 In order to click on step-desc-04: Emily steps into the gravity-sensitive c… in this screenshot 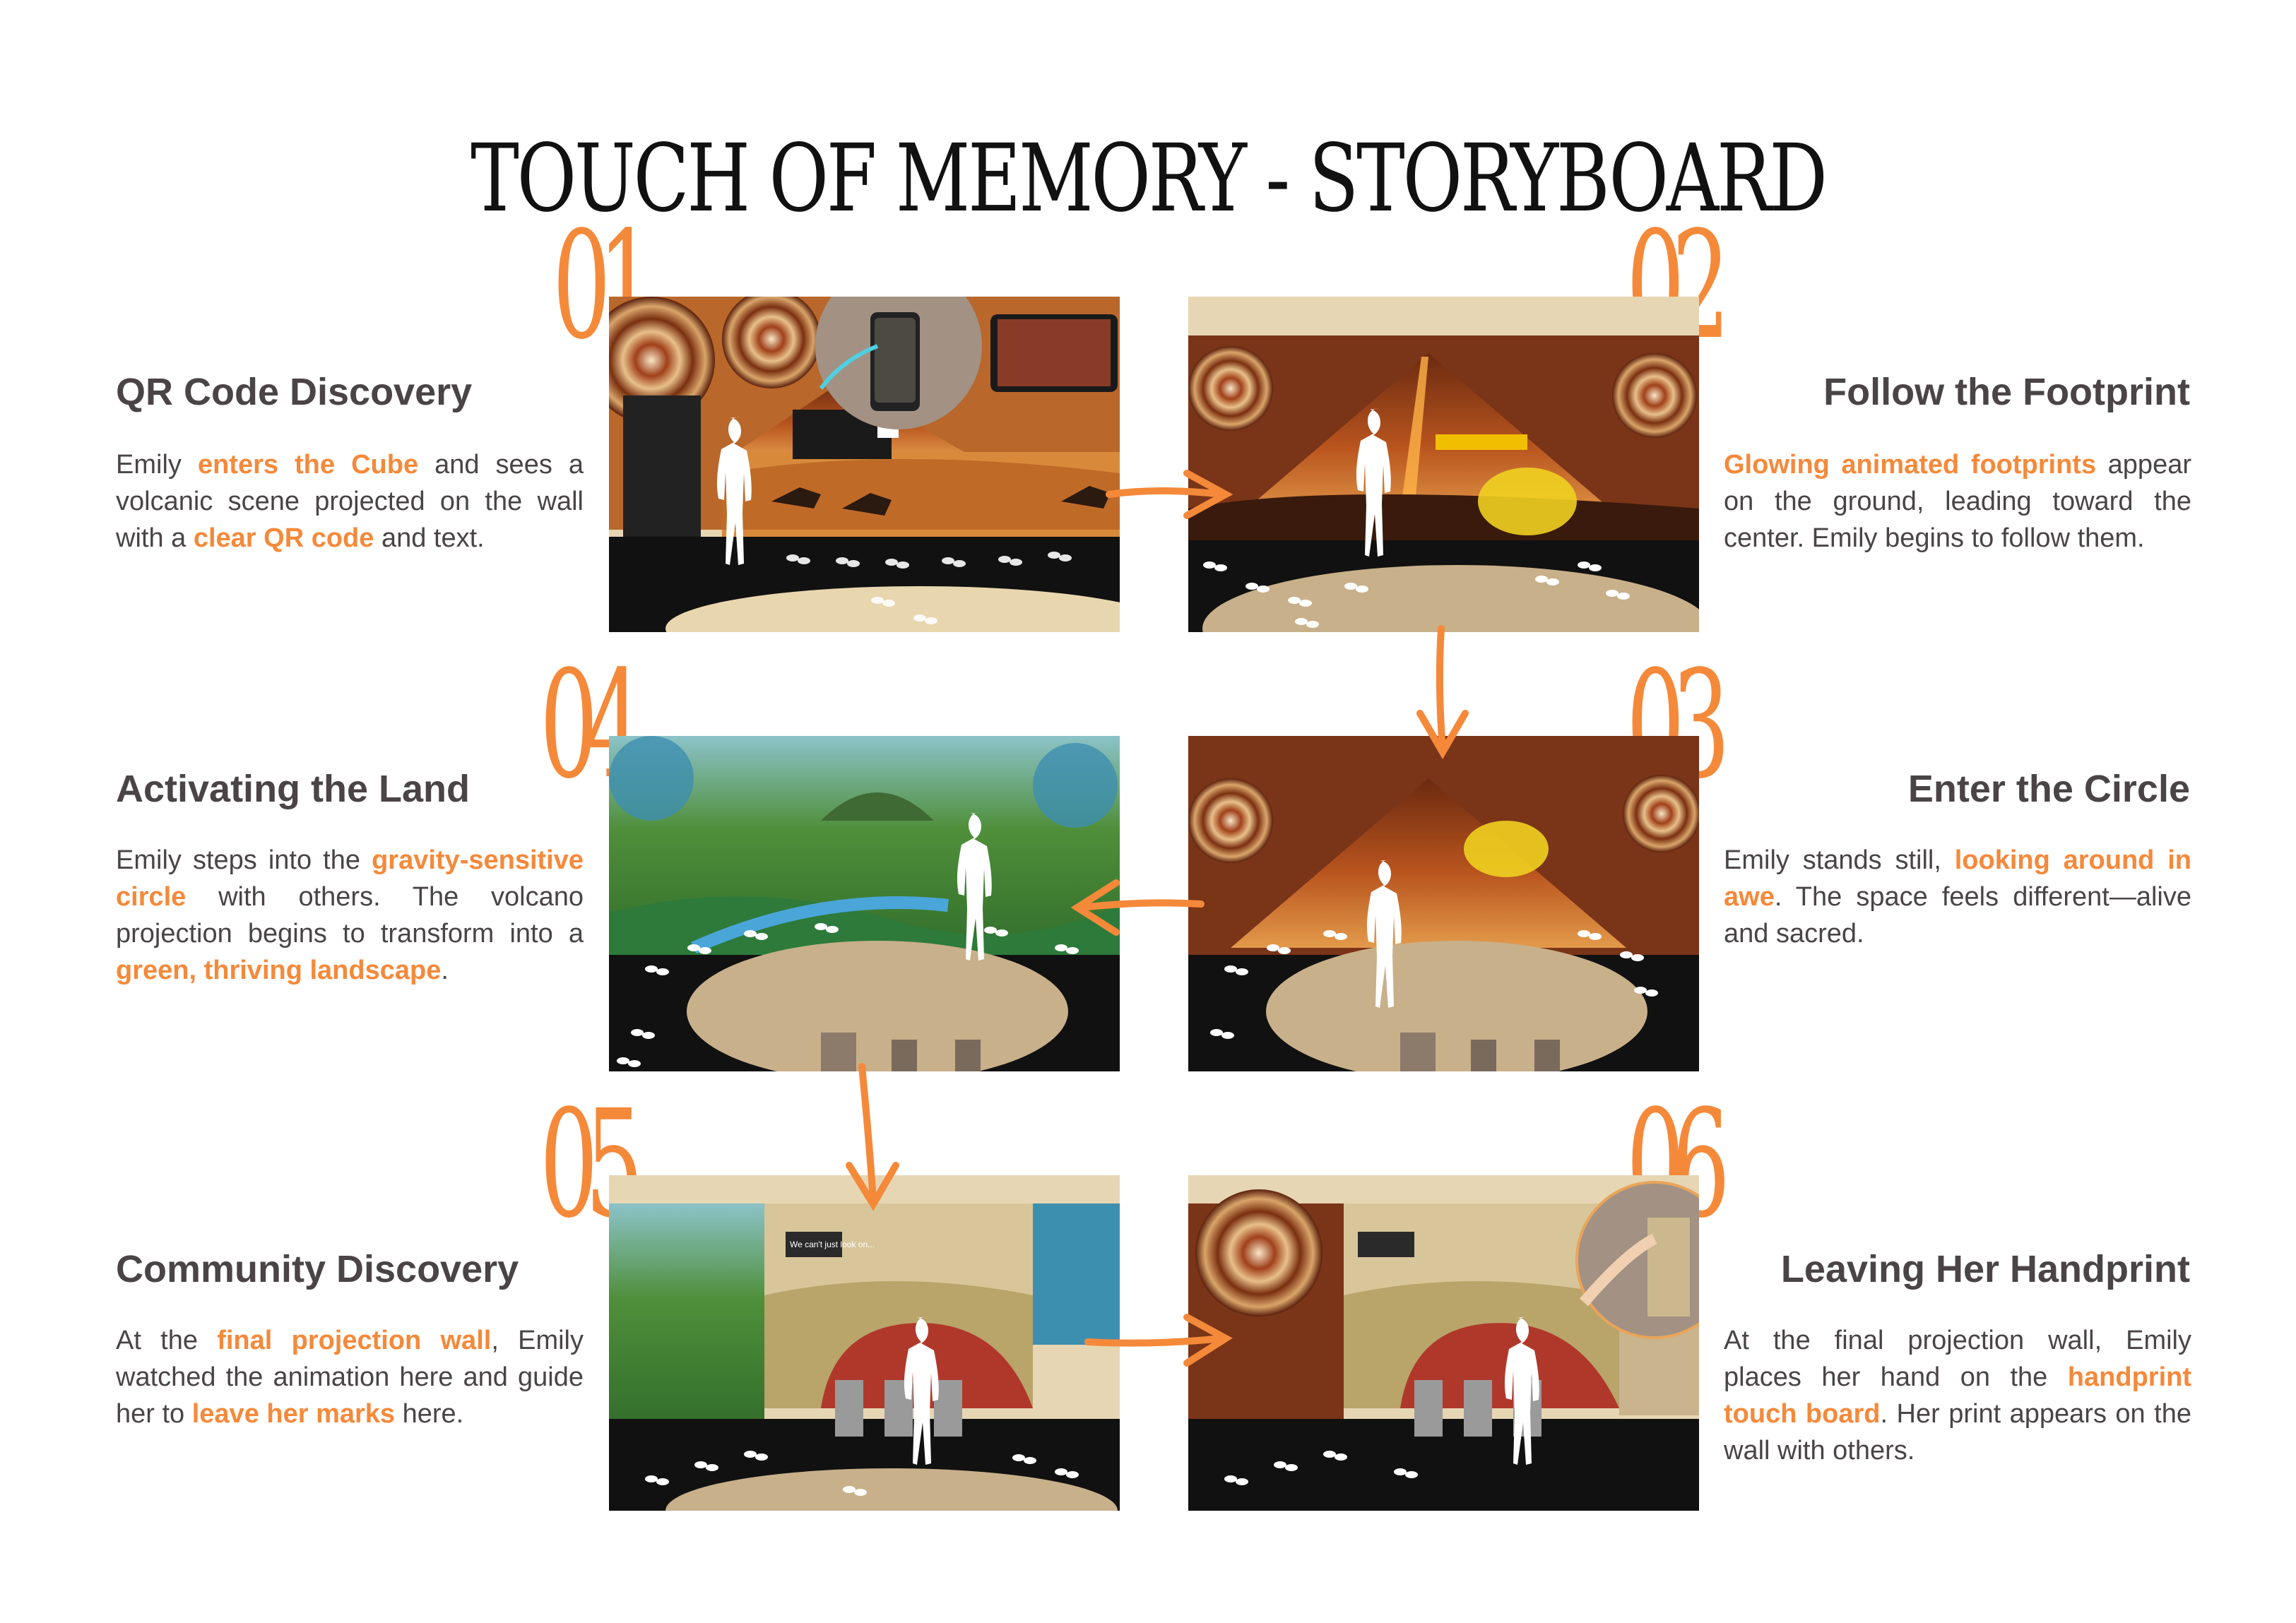, I will do `click(350, 915)`.